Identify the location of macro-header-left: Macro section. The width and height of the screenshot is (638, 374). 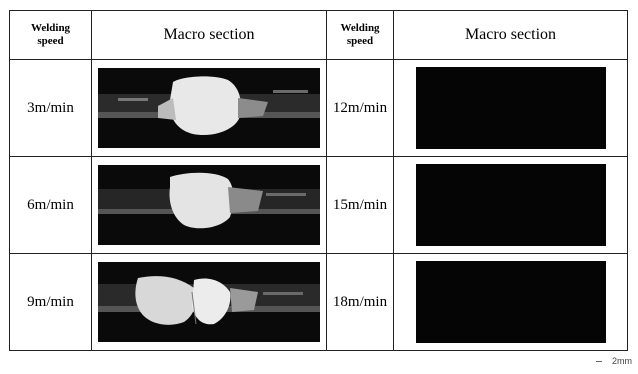
(209, 35).